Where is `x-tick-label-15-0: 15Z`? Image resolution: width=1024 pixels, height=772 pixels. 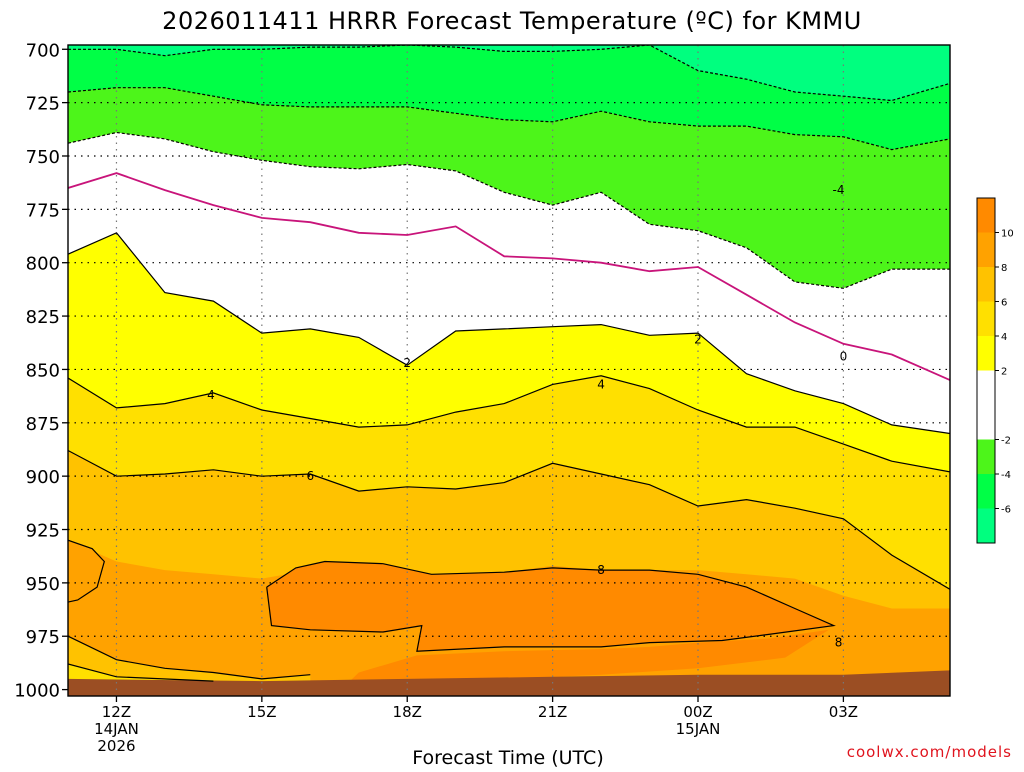 x-tick-label-15-0: 15Z is located at coordinates (261, 712).